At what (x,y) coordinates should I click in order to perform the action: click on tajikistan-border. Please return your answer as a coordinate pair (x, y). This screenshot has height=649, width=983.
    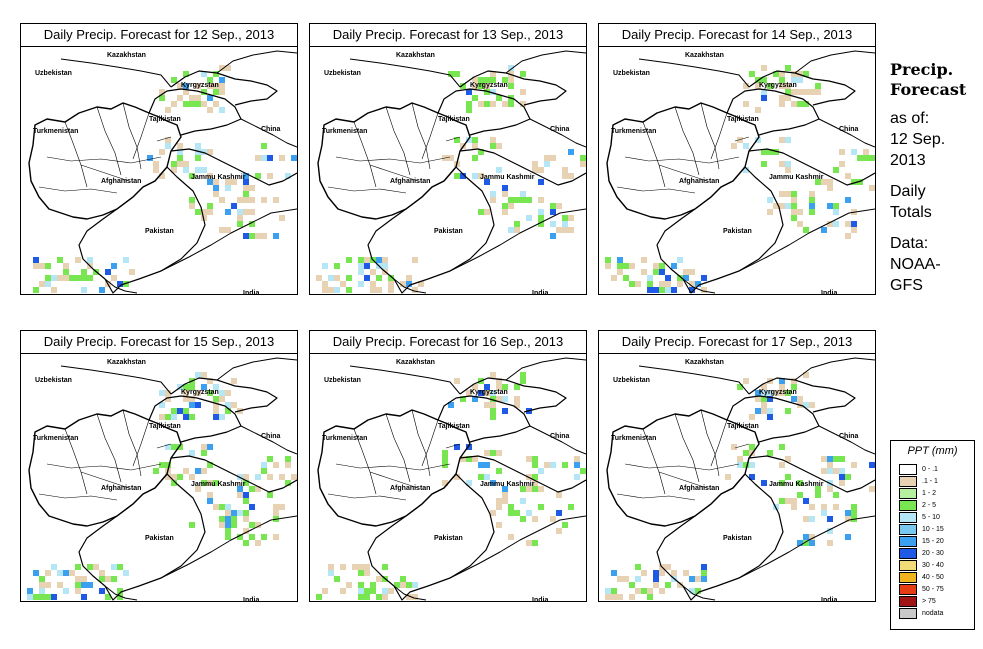
    Looking at the image, I should click on (484, 419).